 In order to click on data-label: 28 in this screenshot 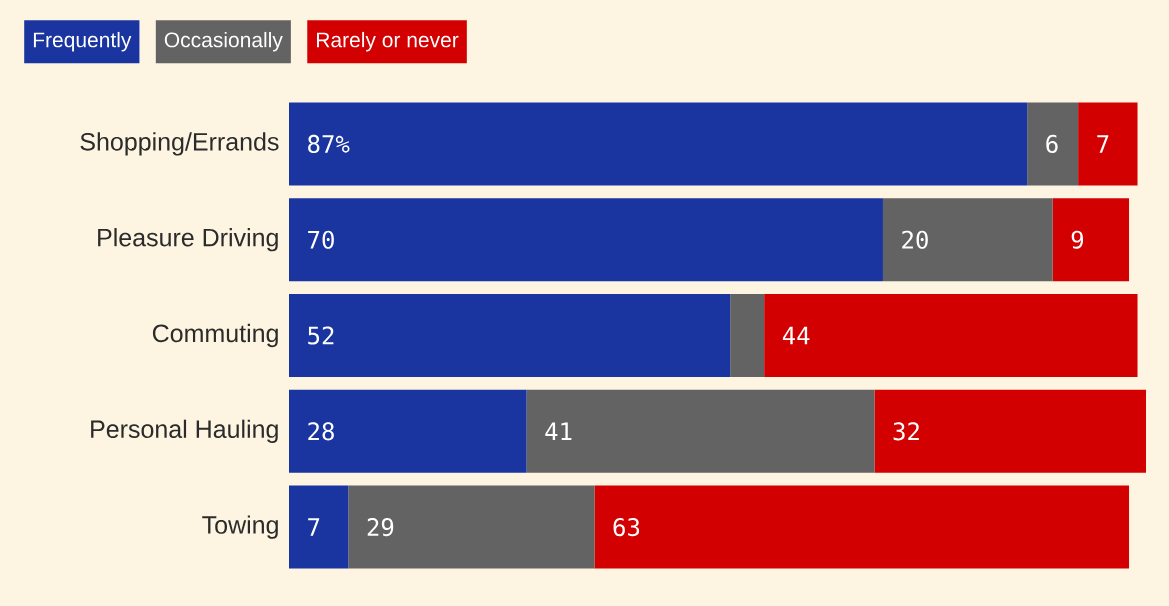, I will do `click(321, 431)`.